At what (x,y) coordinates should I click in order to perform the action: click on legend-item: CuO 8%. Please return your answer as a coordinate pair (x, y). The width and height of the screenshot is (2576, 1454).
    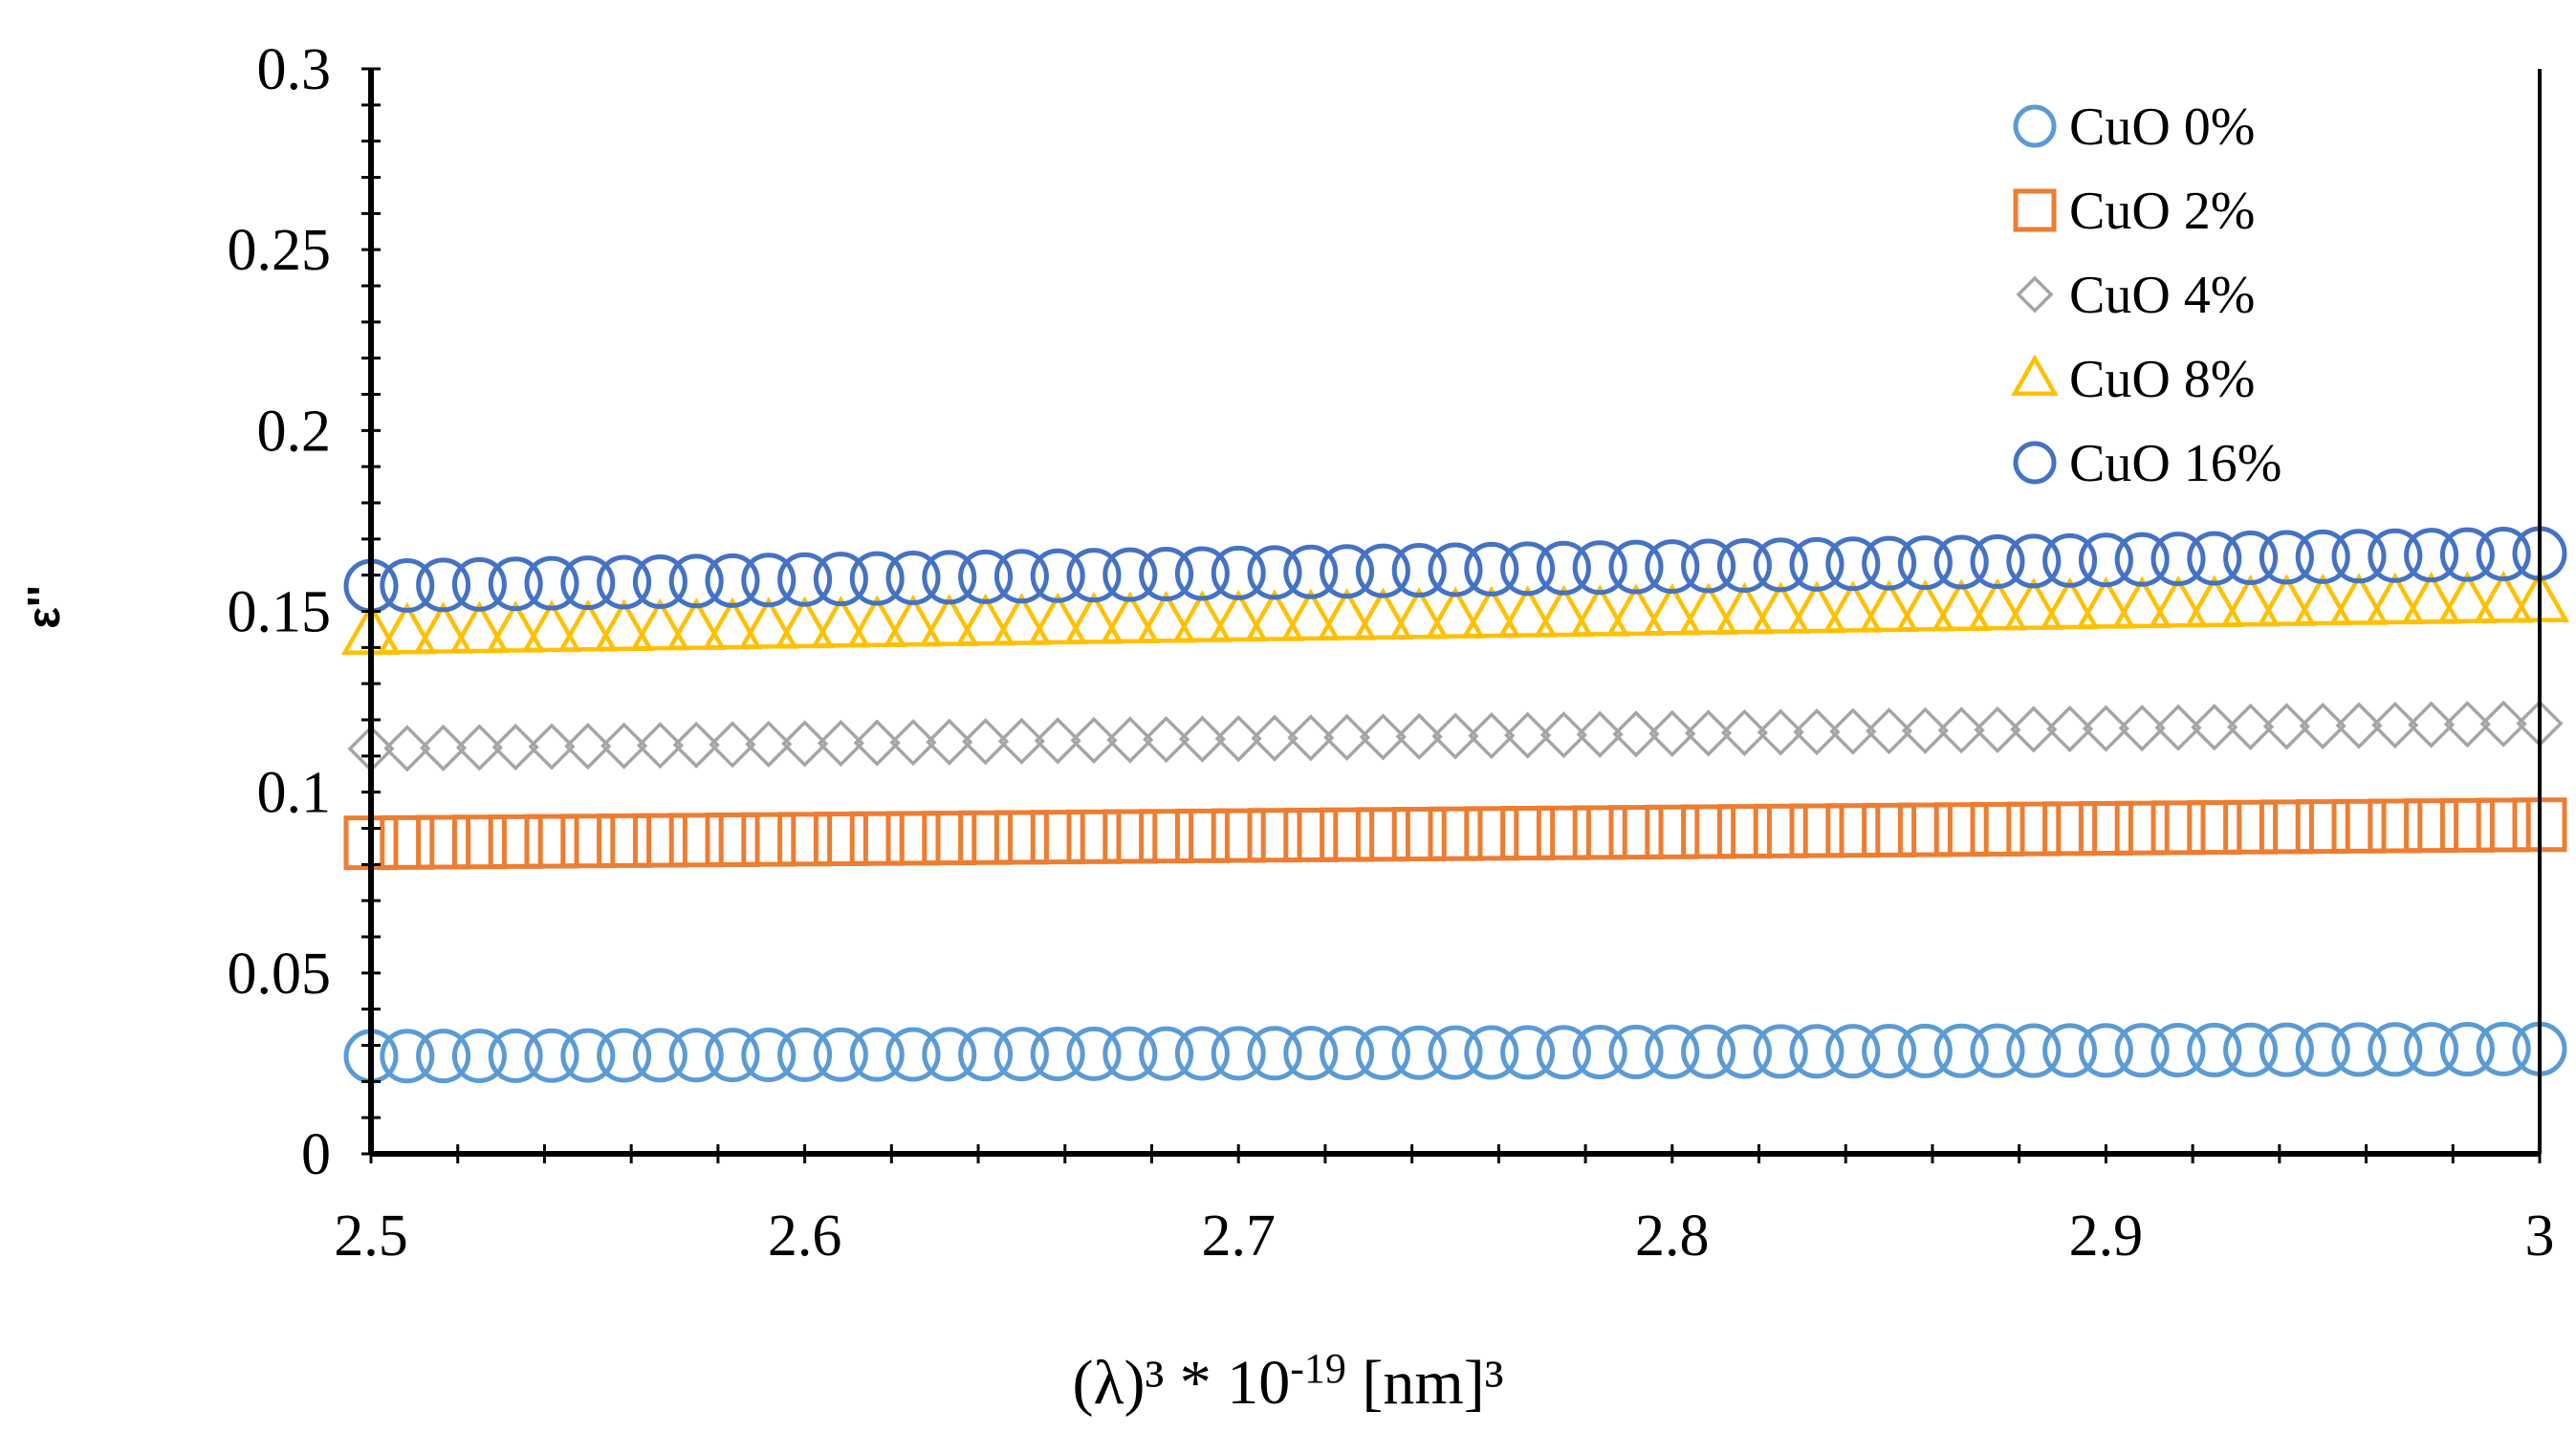
    Looking at the image, I should click on (2133, 379).